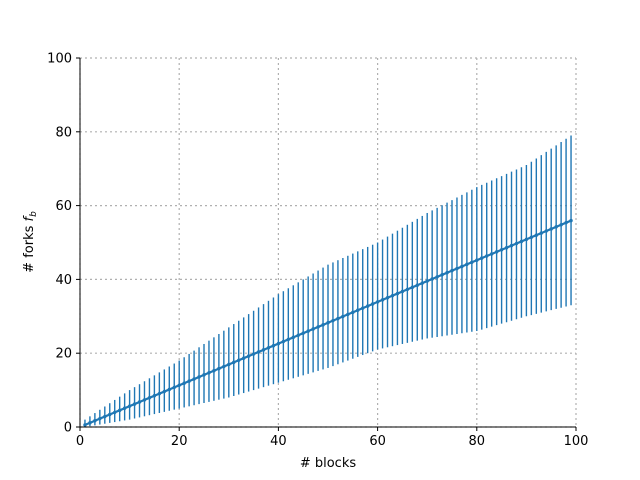  Describe the element at coordinates (63, 354) in the screenshot. I see `y-tick-label: 20` at that location.